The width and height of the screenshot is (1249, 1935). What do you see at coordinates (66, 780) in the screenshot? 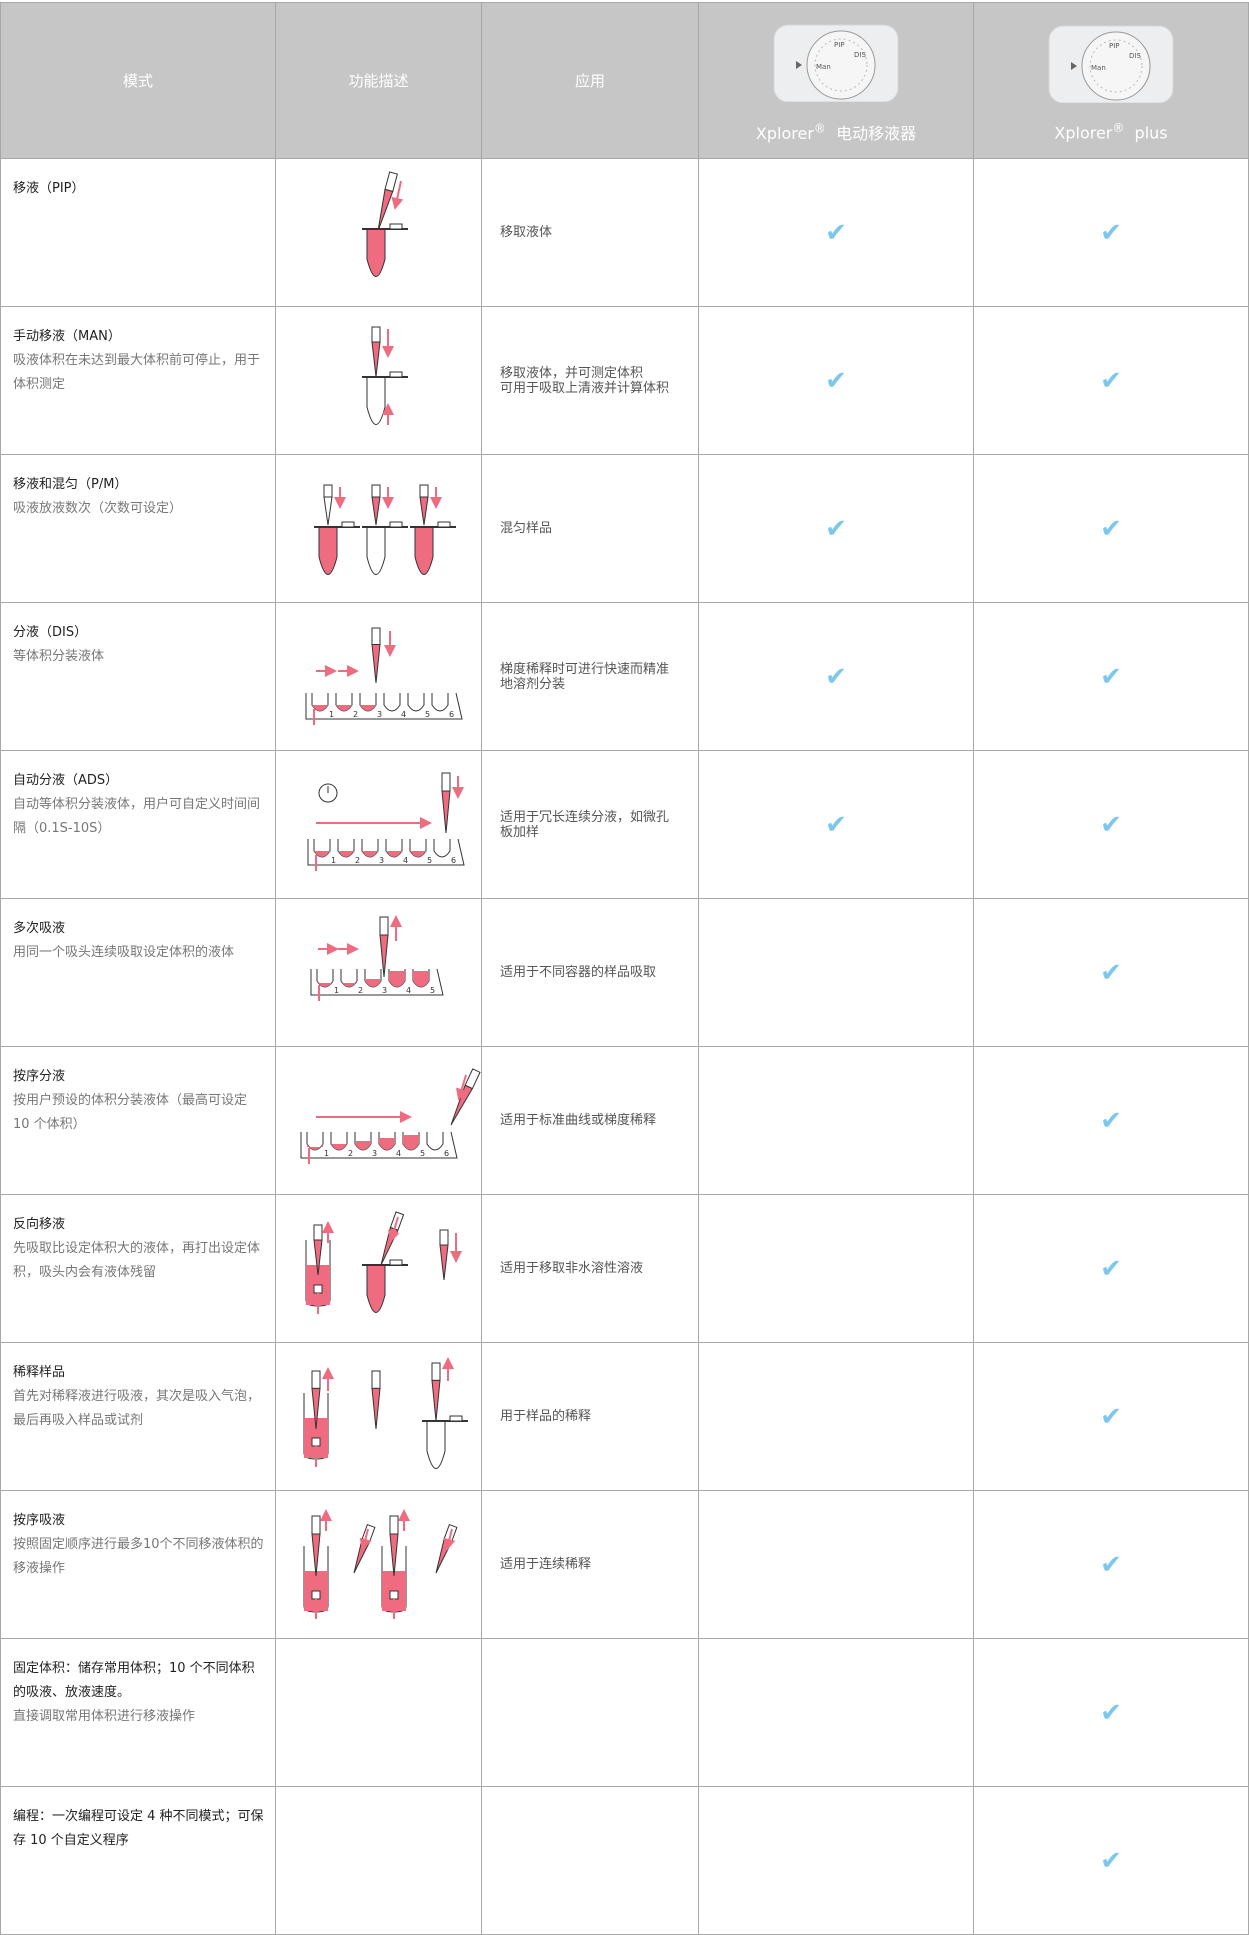
I see `mode-title: 自动分液（ADS）` at bounding box center [66, 780].